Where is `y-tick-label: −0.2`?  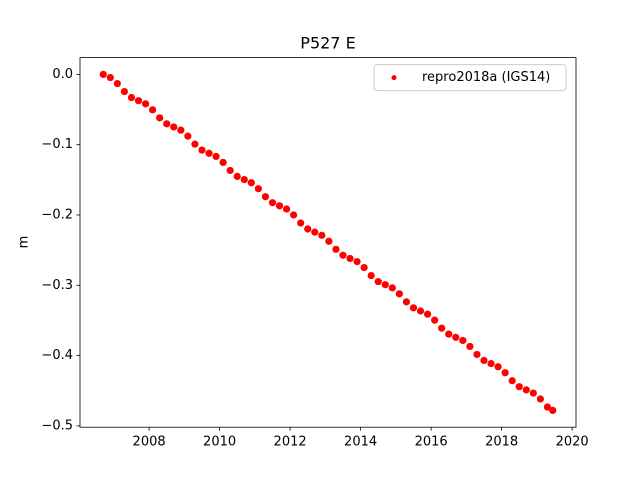
y-tick-label: −0.2 is located at coordinates (57, 214).